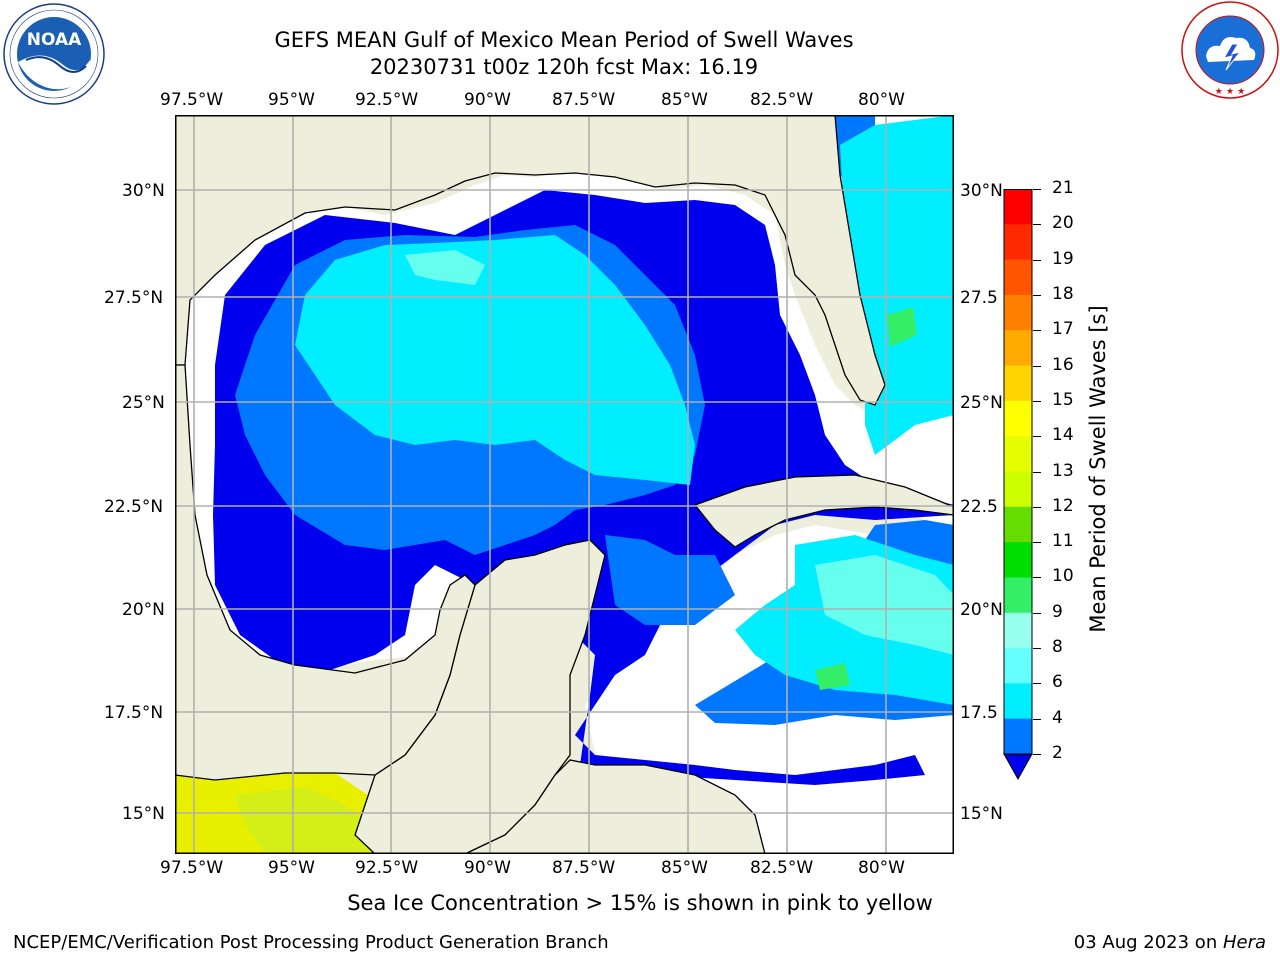 This screenshot has height=960, width=1280. I want to click on colorbar-tick-label: 17, so click(1063, 329).